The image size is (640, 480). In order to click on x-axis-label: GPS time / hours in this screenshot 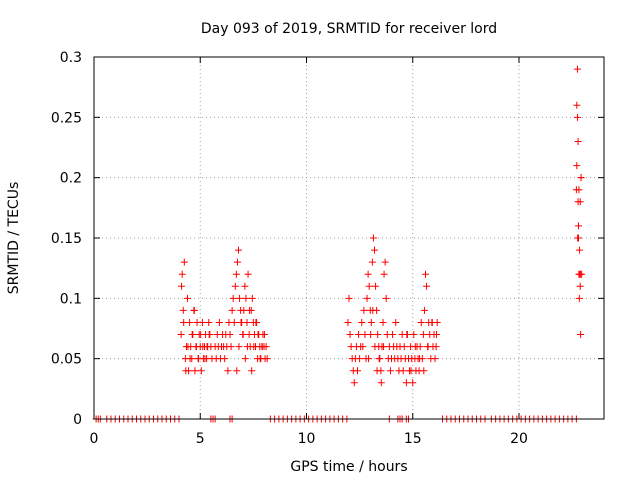, I will do `click(348, 467)`.